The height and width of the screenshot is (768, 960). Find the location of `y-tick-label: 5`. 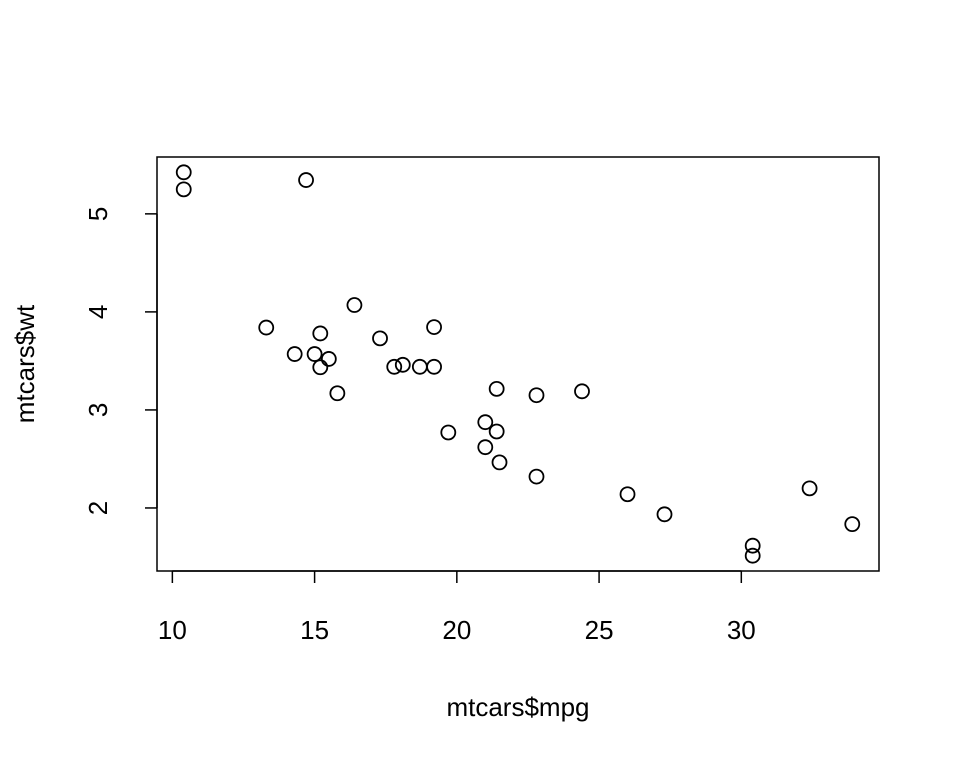

y-tick-label: 5 is located at coordinates (98, 214).